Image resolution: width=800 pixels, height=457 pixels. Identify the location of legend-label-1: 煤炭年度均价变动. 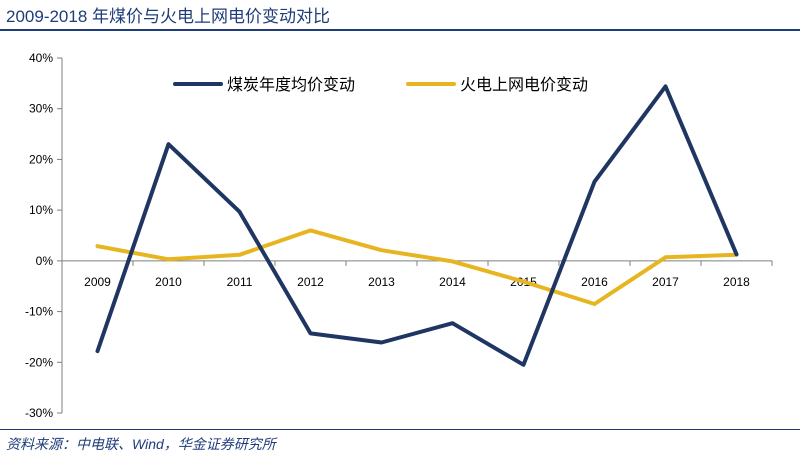
(291, 85).